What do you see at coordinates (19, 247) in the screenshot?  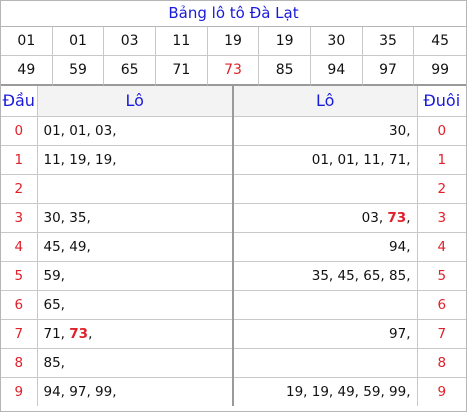 I see `dau-cell: 4` at bounding box center [19, 247].